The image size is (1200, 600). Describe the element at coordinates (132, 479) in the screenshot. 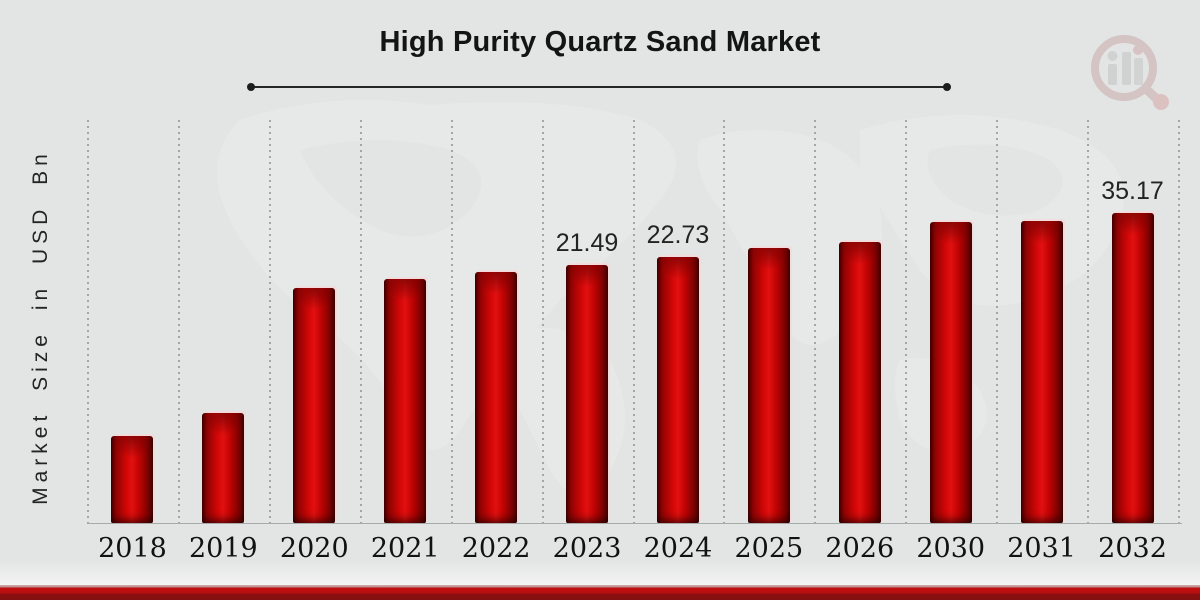

I see `bar-2018` at that location.